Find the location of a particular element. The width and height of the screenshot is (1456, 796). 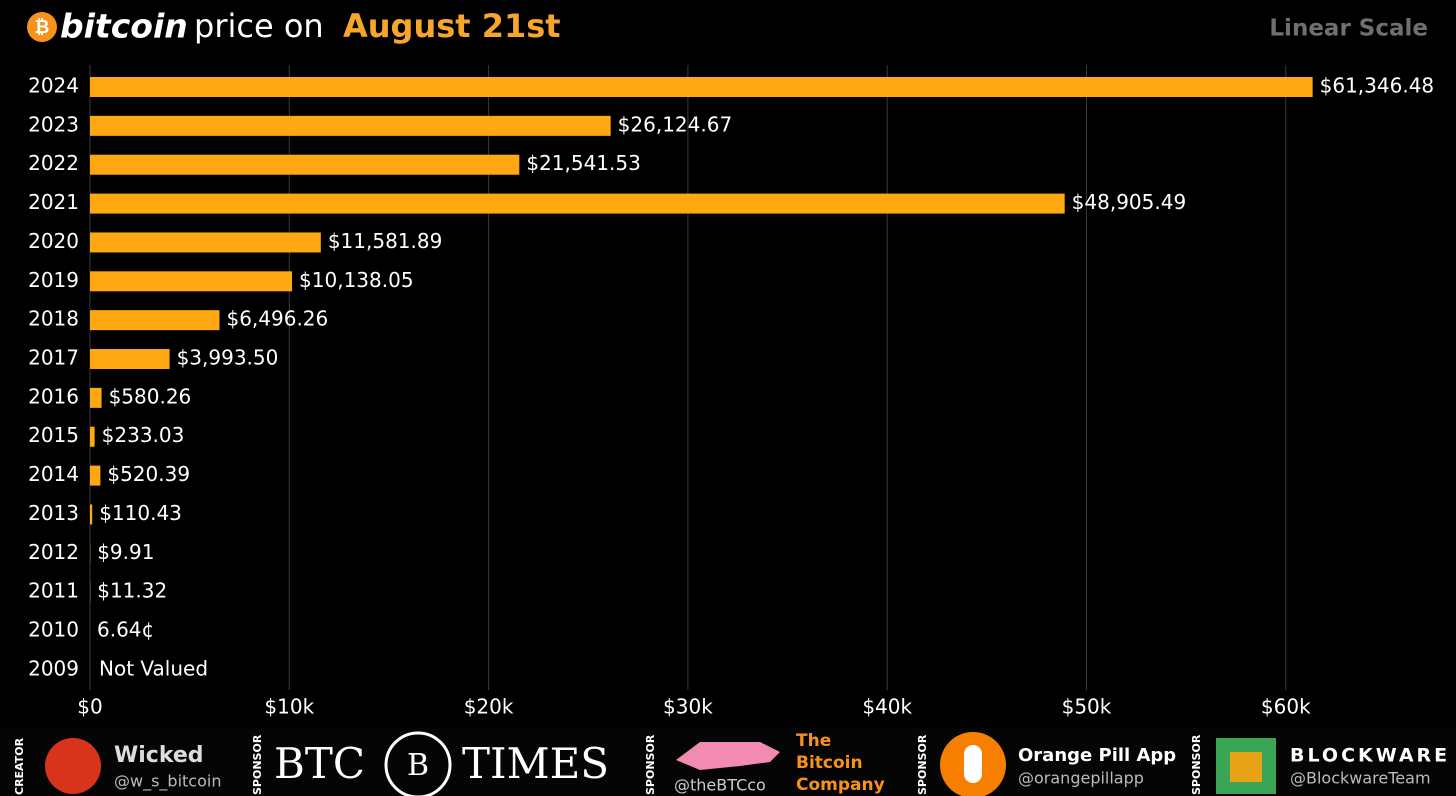

creator-name: Wicked is located at coordinates (159, 755).